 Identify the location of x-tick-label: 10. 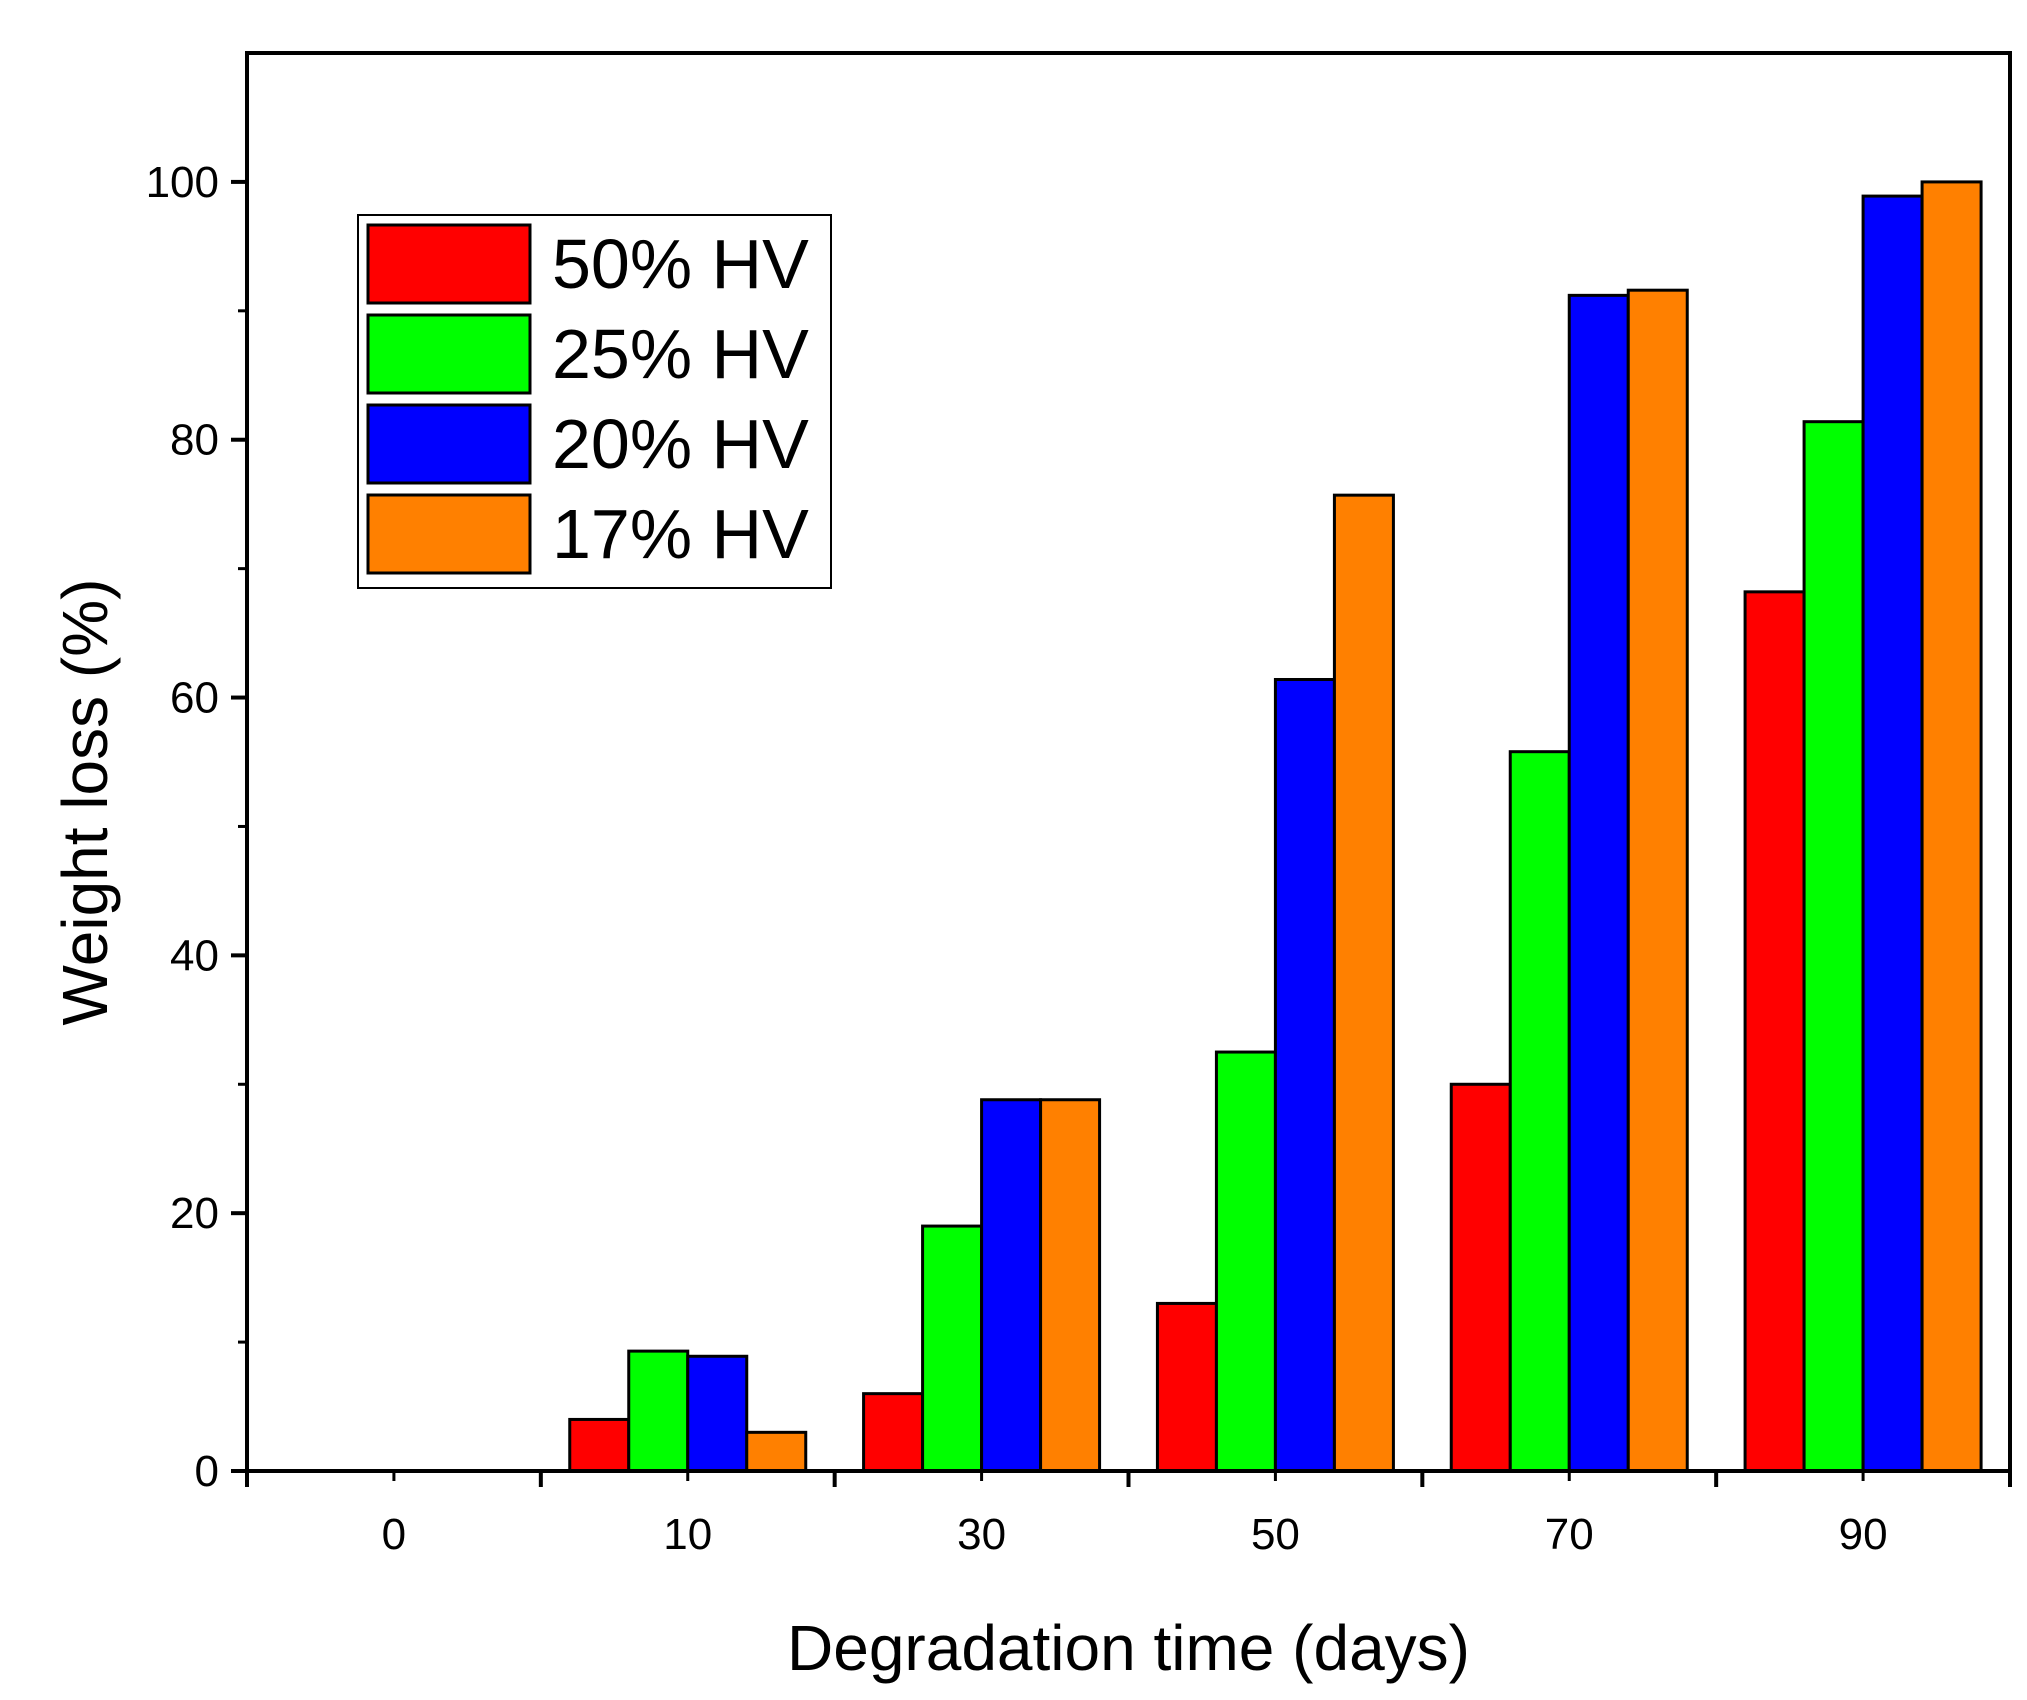
(687, 1534).